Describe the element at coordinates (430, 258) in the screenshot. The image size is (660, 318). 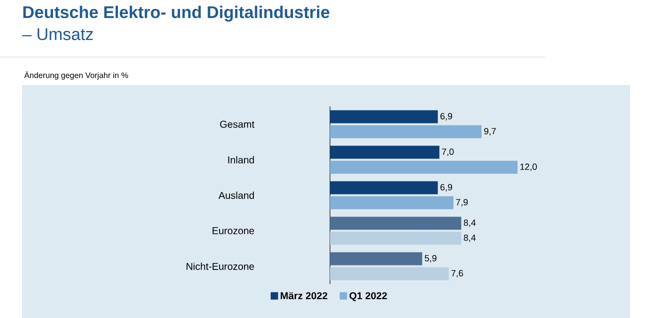
I see `data-label: 5,9` at that location.